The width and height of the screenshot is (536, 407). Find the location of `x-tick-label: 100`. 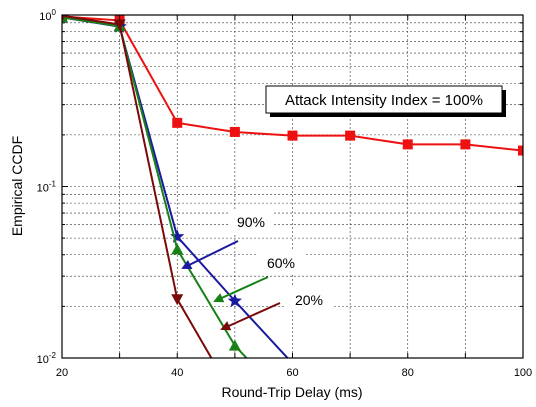

x-tick-label: 100 is located at coordinates (523, 373).